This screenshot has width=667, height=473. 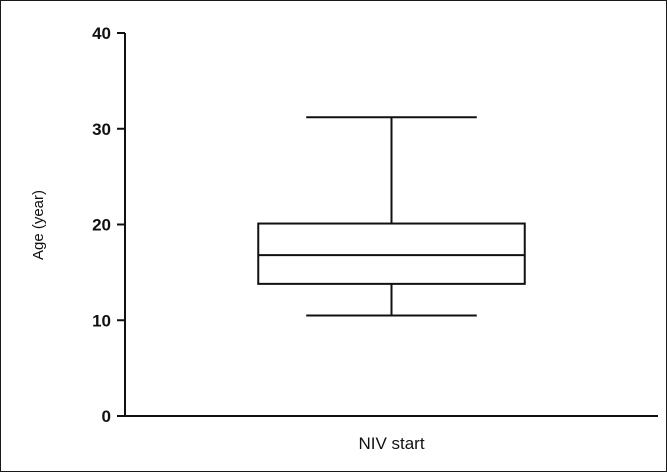 What do you see at coordinates (391, 443) in the screenshot?
I see `x-category-label: NIV start` at bounding box center [391, 443].